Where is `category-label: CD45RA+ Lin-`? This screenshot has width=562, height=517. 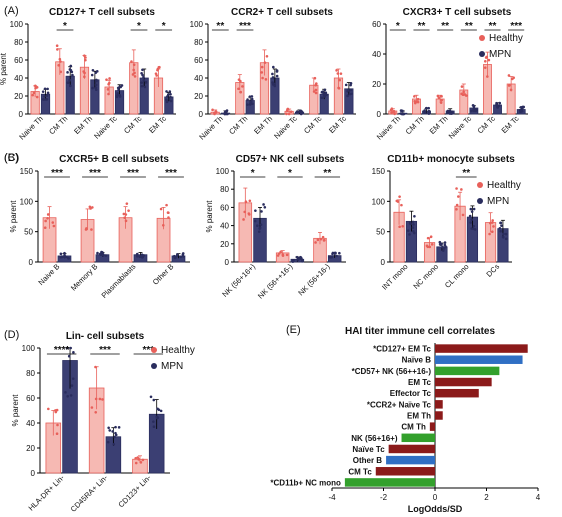
category-label: CD45RA+ Lin- is located at coordinates (89, 493).